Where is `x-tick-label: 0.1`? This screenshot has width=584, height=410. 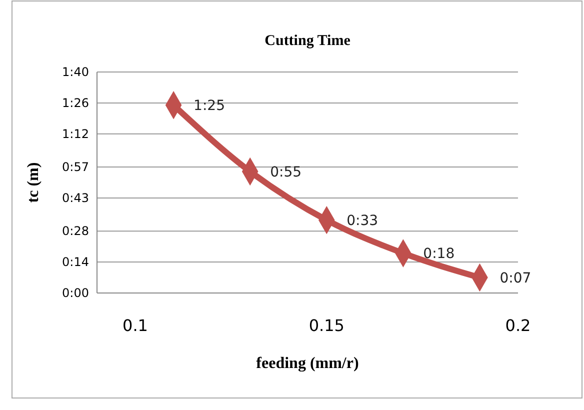
x-tick-label: 0.1 is located at coordinates (135, 325).